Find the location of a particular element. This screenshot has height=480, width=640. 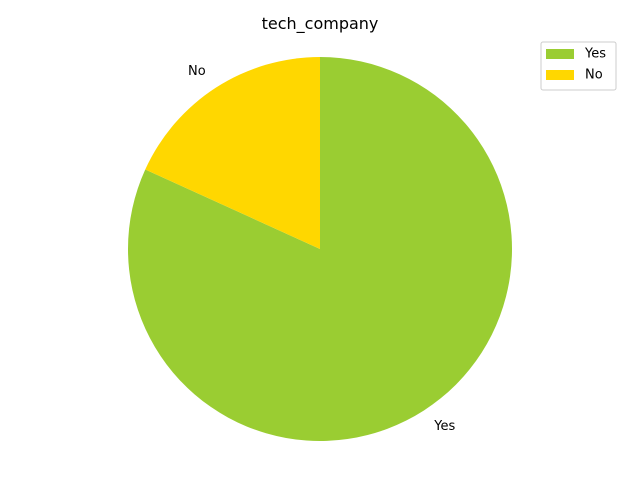

pie-slice-no is located at coordinates (232, 153).